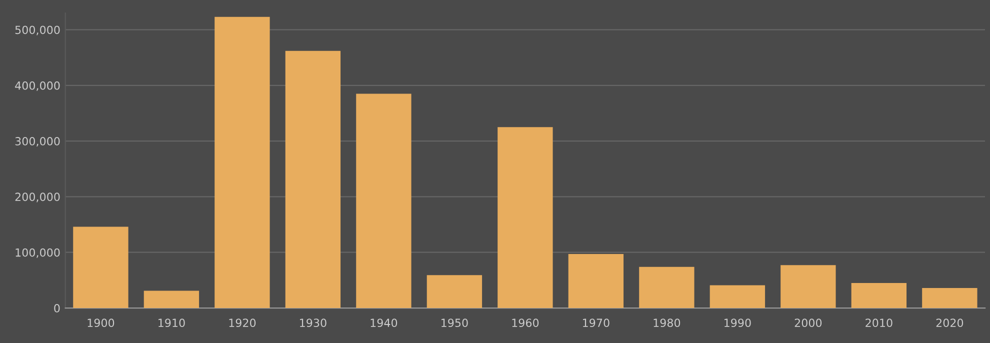  What do you see at coordinates (384, 323) in the screenshot?
I see `x-tick-label: 1940` at bounding box center [384, 323].